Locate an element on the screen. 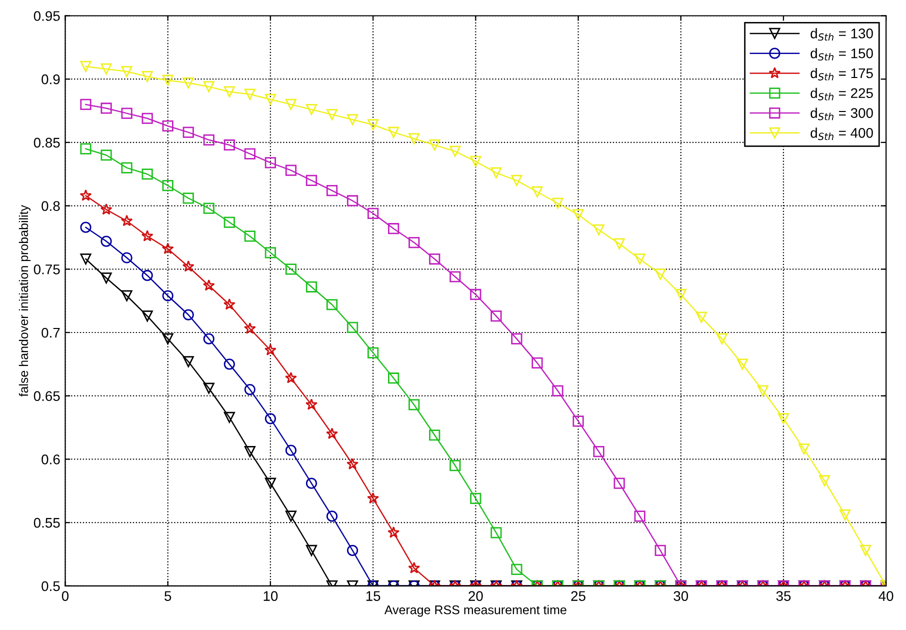 This screenshot has height=630, width=906. y-tick-label: 0.5 is located at coordinates (51, 586).